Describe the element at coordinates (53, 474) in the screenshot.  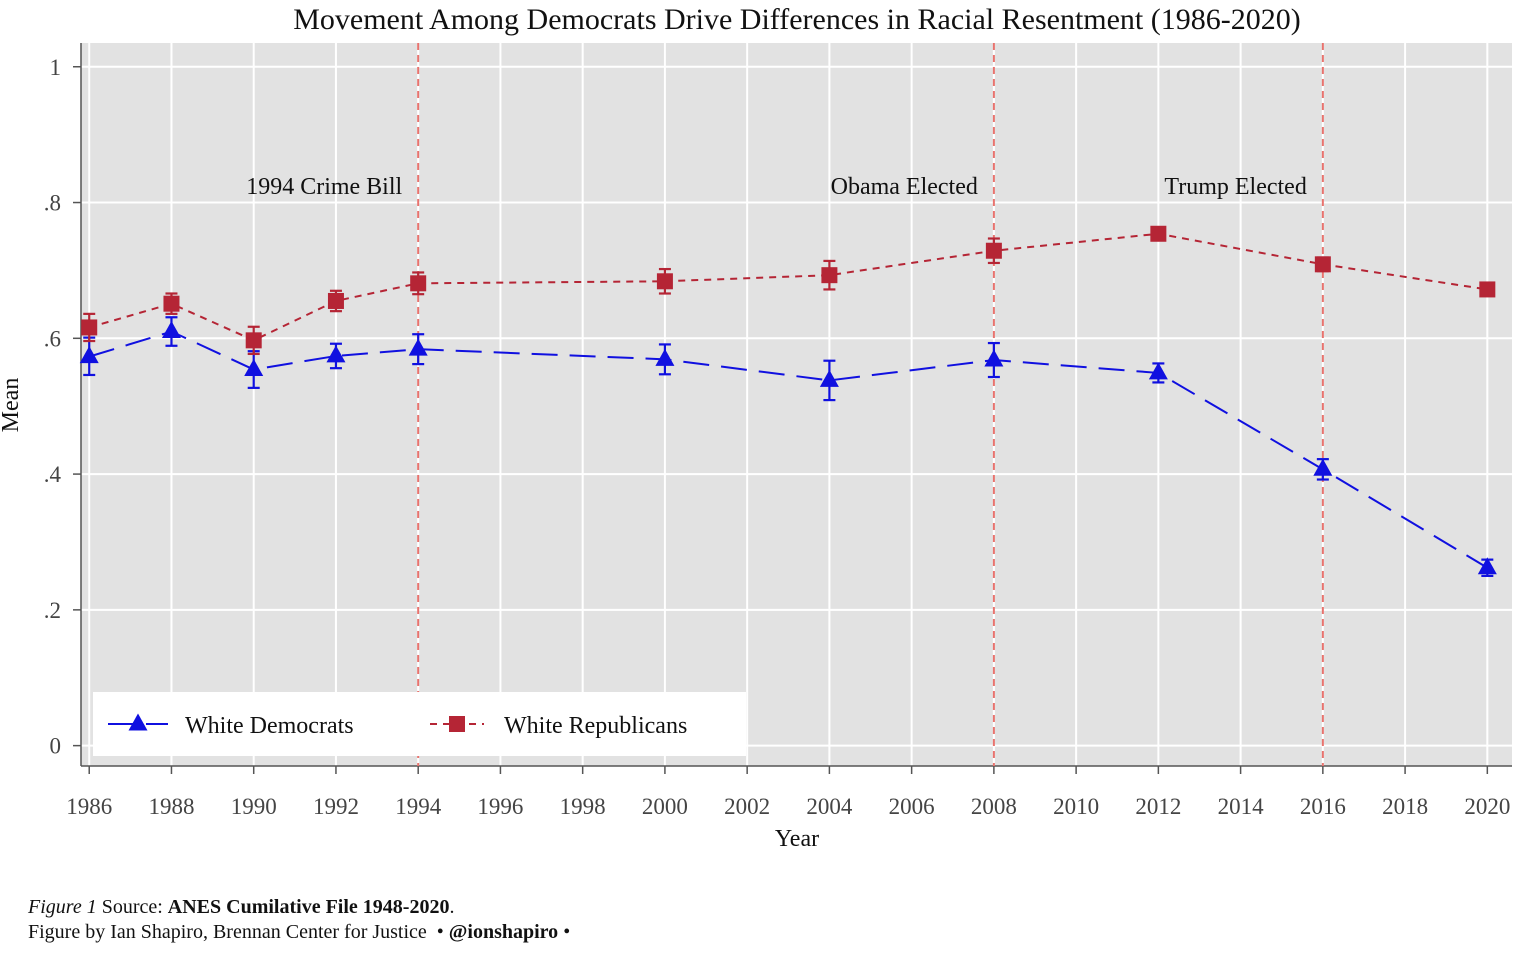
I see `y-tick-label: .4` at that location.